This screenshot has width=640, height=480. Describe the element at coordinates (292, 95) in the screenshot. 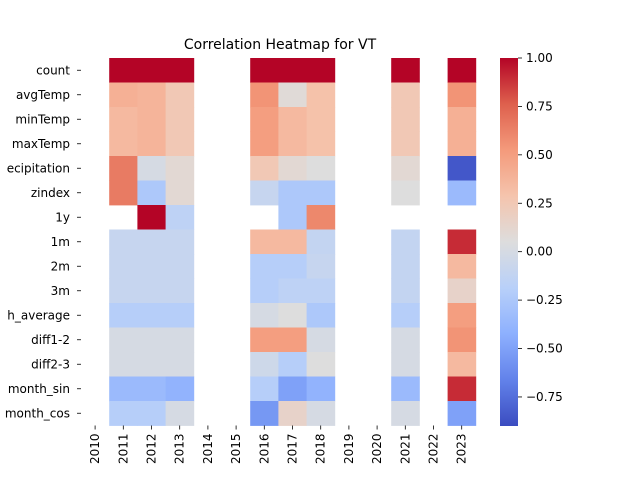

I see `heatmap-cell-2017-avgTemp` at that location.